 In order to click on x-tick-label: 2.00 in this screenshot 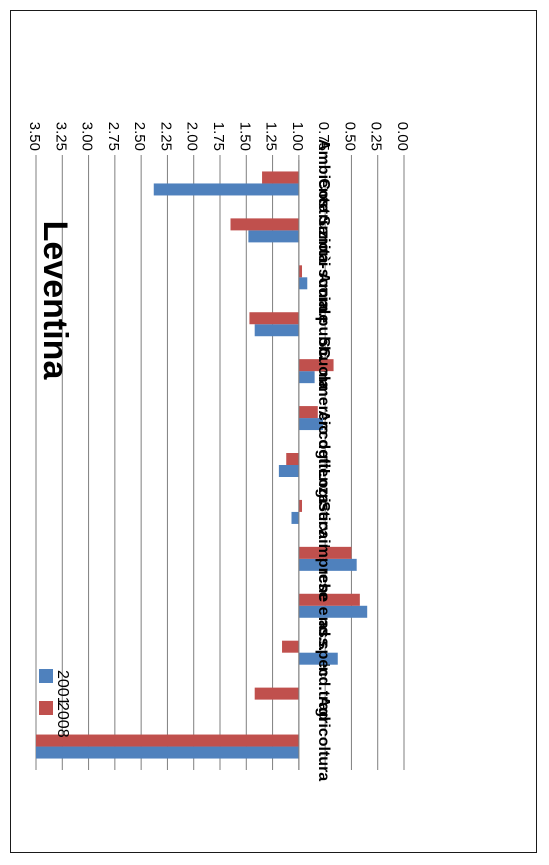, I will do `click(192, 136)`.